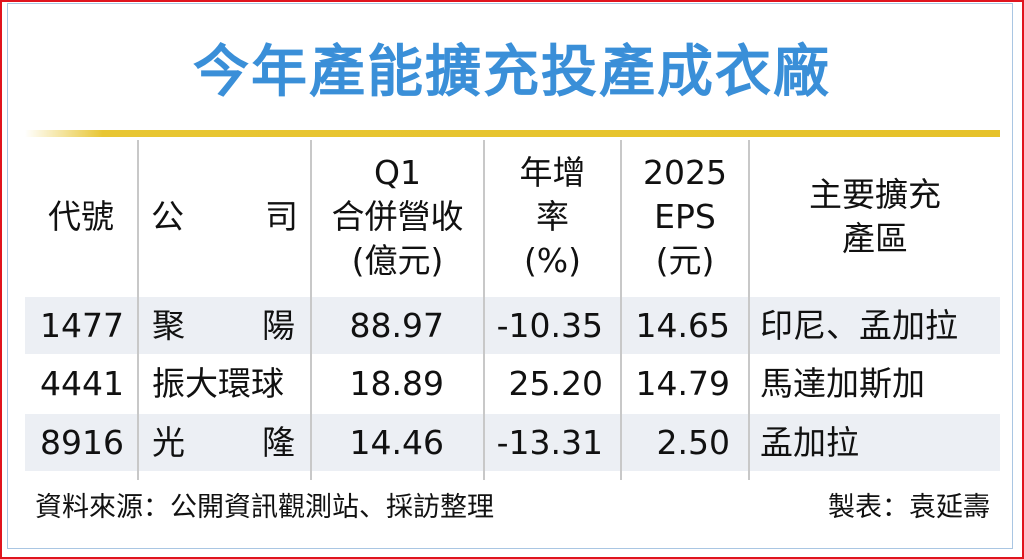 This screenshot has height=559, width=1024. I want to click on header-yoy: 年增 率 (%), so click(552, 217).